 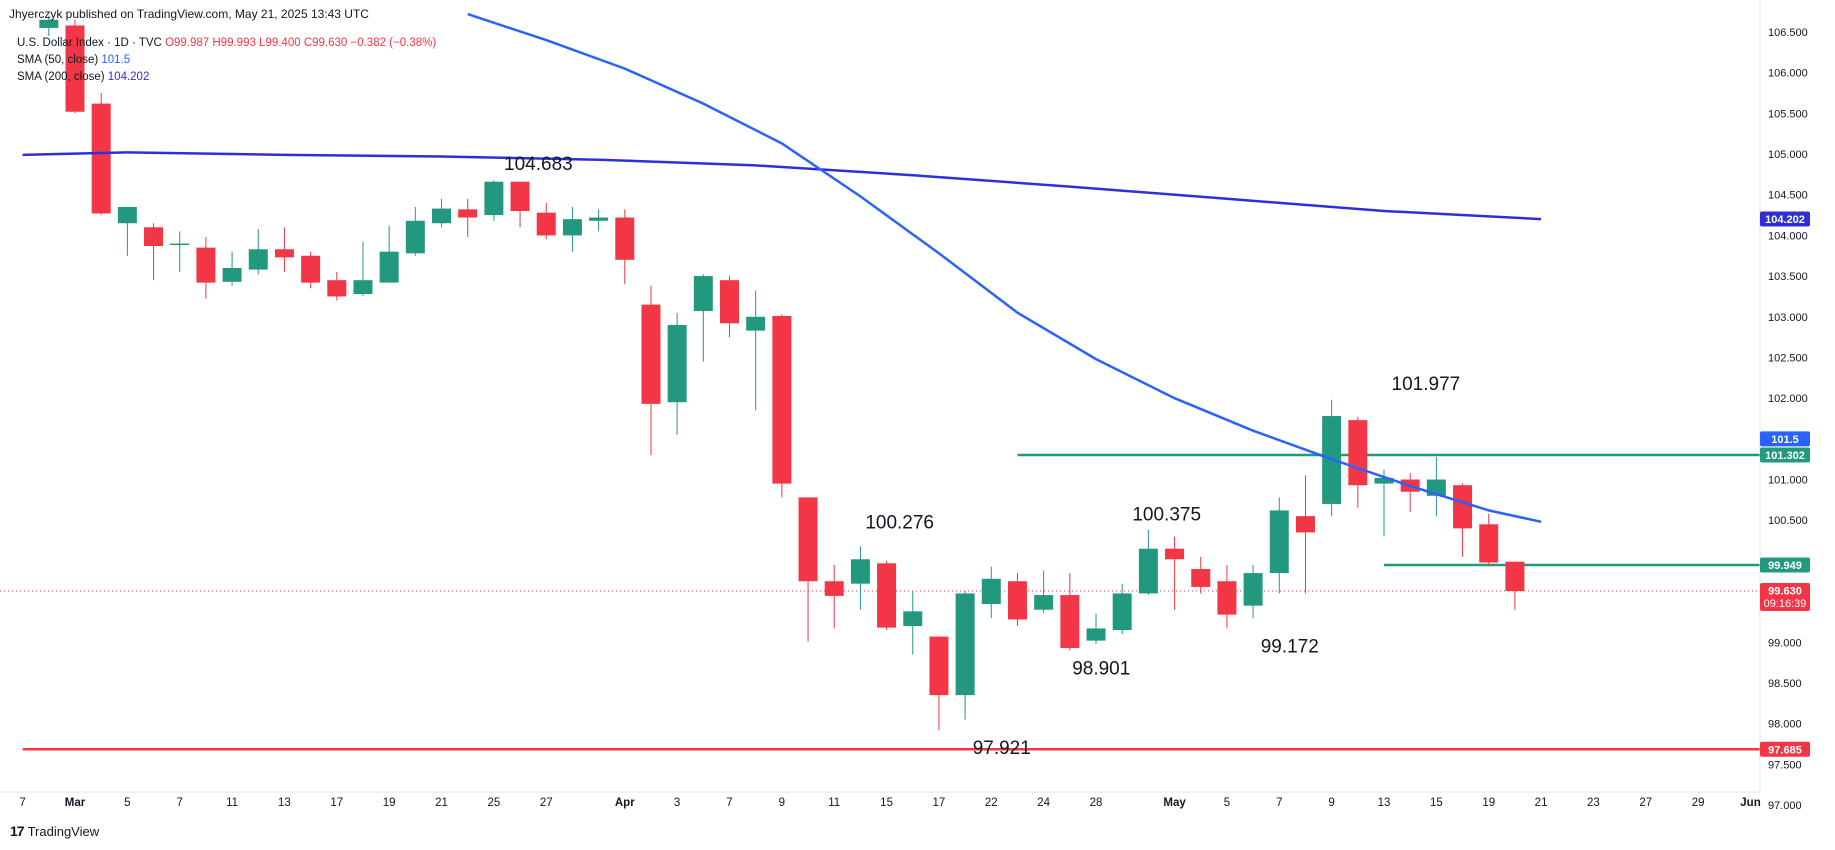 I want to click on x-tick-label: Apr, so click(x=625, y=803).